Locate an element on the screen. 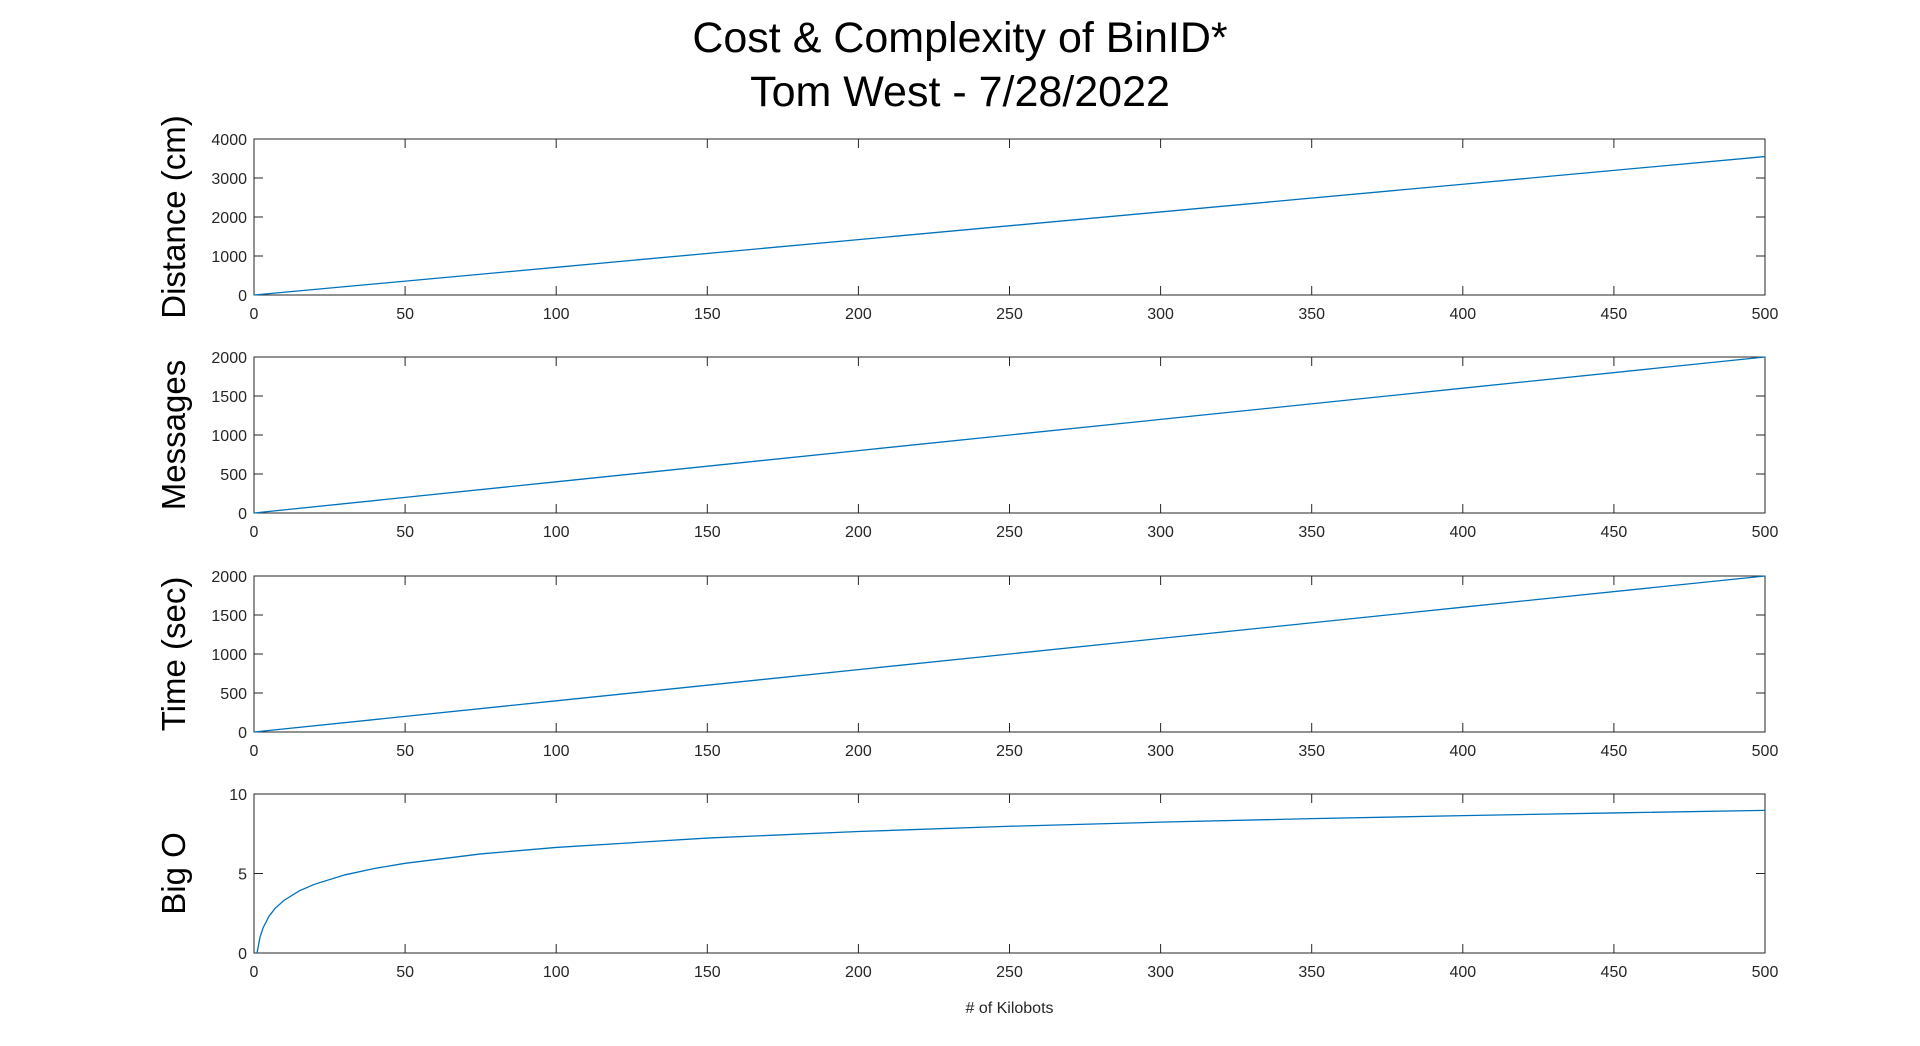 The width and height of the screenshot is (1920, 1046). y-axis-label: Distance (cm) is located at coordinates (173, 217).